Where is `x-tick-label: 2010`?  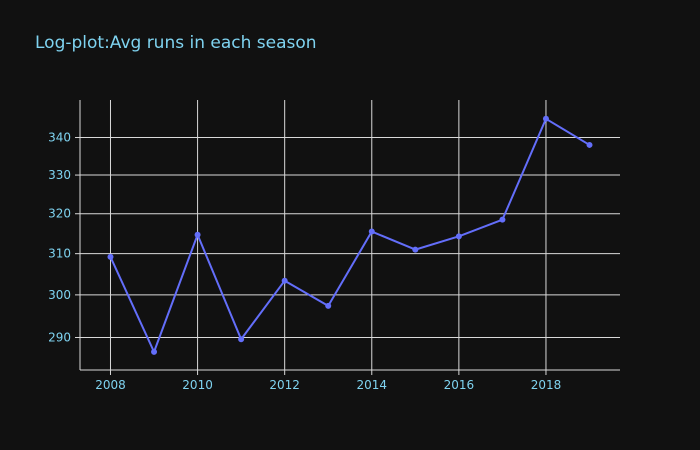
x-tick-label: 2010 is located at coordinates (197, 385).